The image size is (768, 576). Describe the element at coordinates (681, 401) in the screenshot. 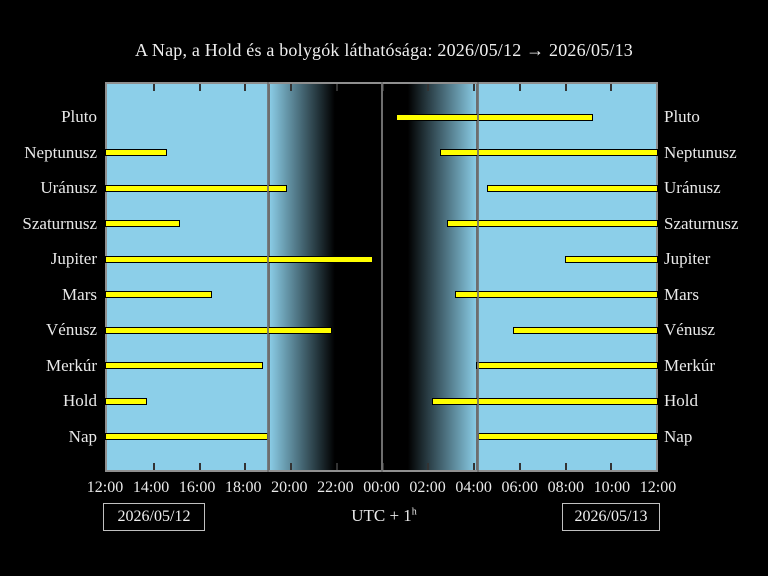

I see `row-label-right-hold: Hold` at that location.